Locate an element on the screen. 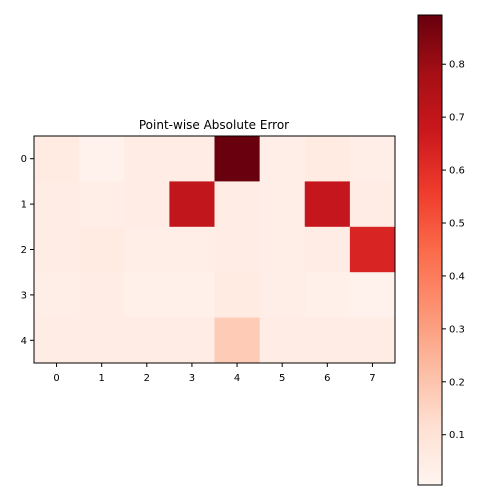  x-tick-label: 7 is located at coordinates (372, 378).